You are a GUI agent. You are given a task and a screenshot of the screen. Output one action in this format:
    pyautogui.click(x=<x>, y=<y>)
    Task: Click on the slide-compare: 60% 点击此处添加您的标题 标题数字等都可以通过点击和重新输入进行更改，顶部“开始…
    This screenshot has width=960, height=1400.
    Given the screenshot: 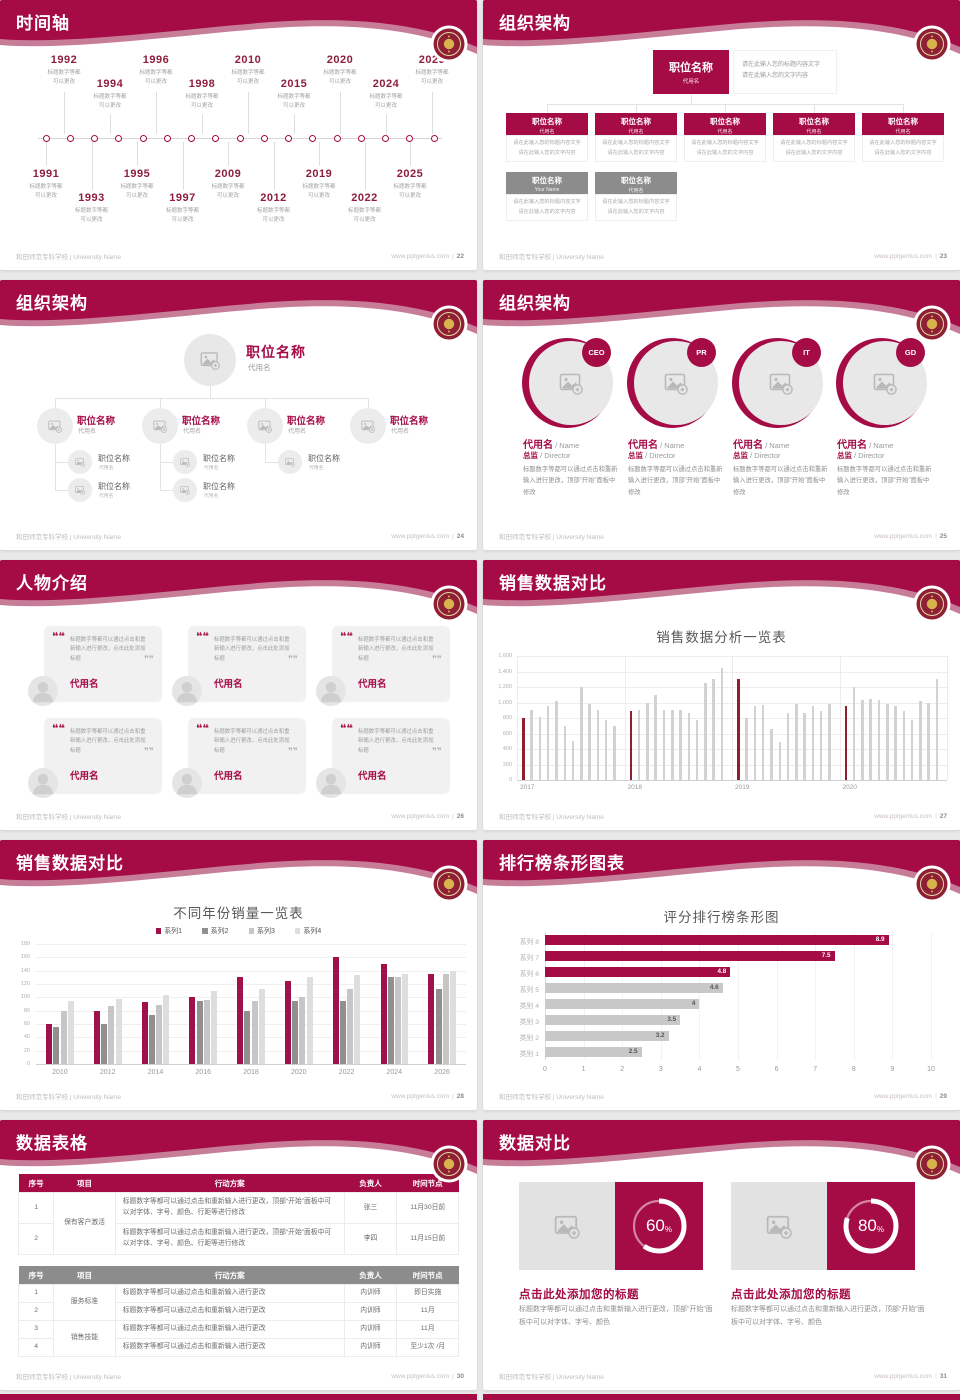 What is the action you would take?
    pyautogui.click(x=721, y=1255)
    